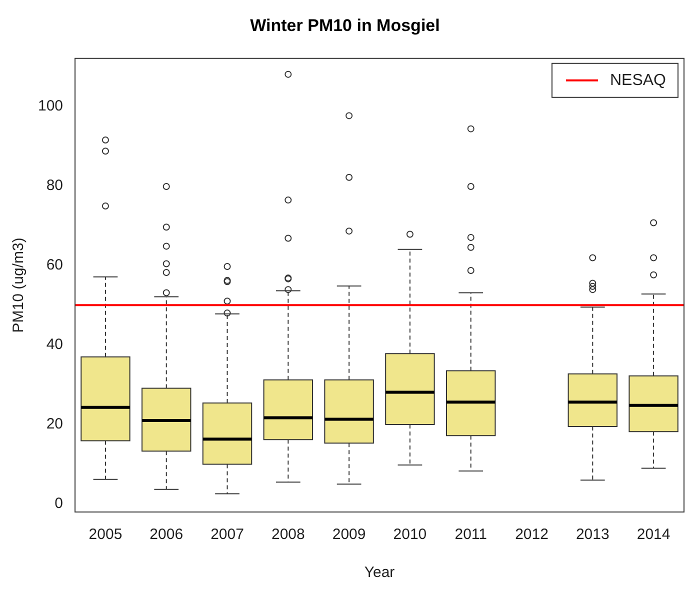 This screenshot has height=594, width=698. Describe the element at coordinates (345, 25) in the screenshot. I see `chart-title: Winter PM10 in Mosgiel` at that location.